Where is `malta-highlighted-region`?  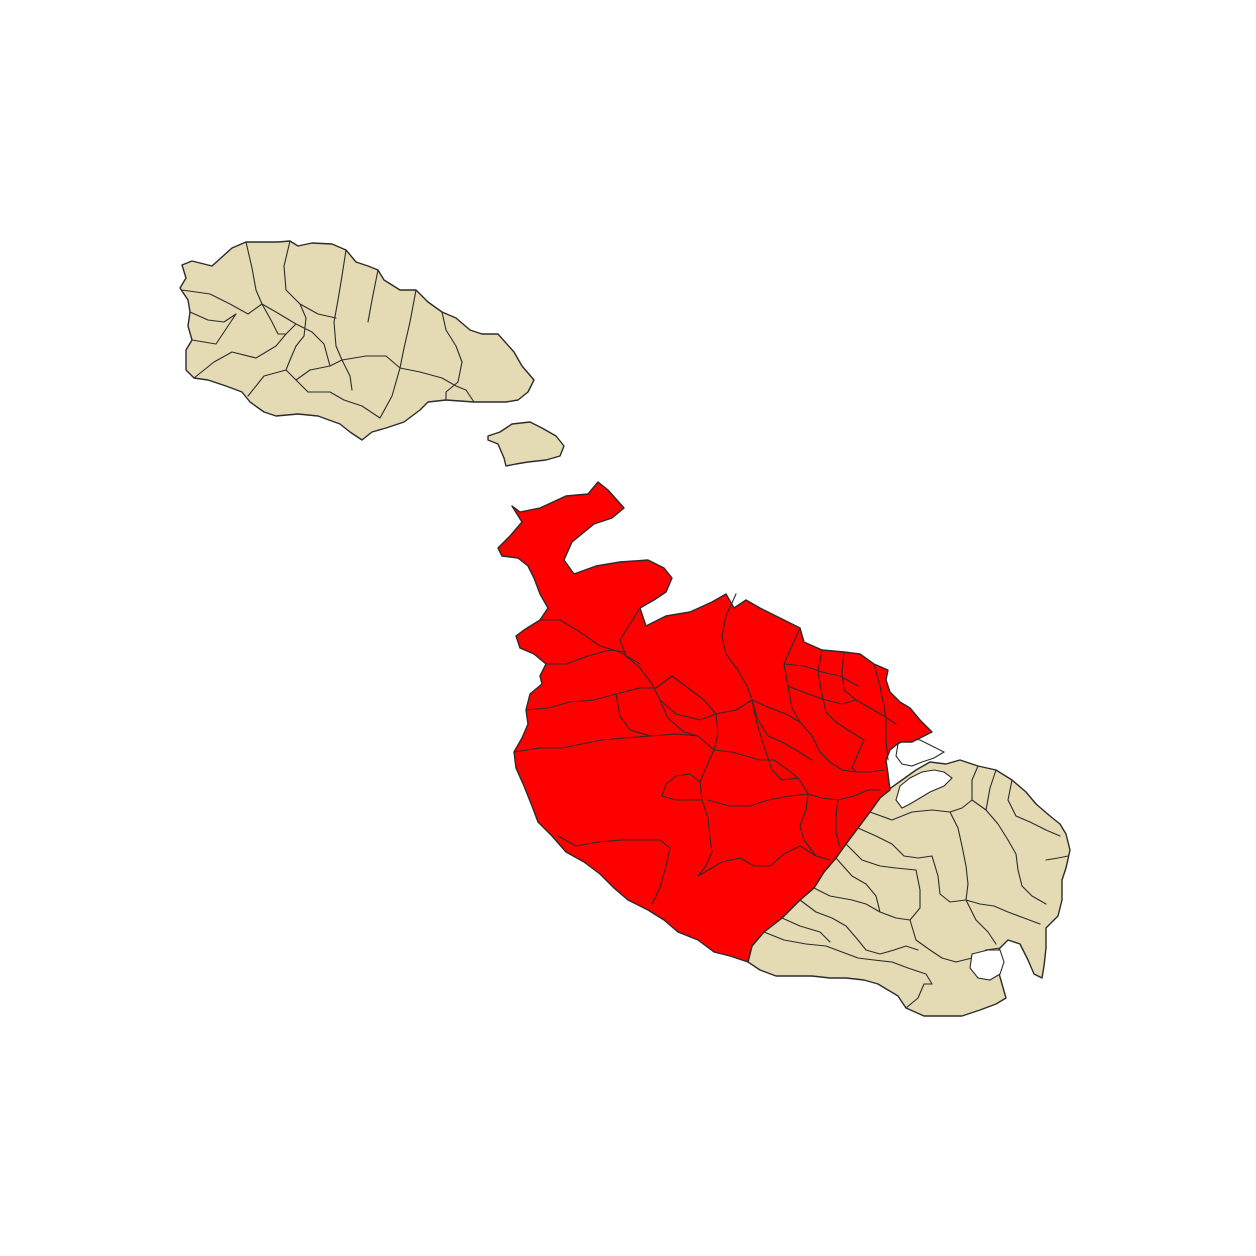 malta-highlighted-region is located at coordinates (715, 722).